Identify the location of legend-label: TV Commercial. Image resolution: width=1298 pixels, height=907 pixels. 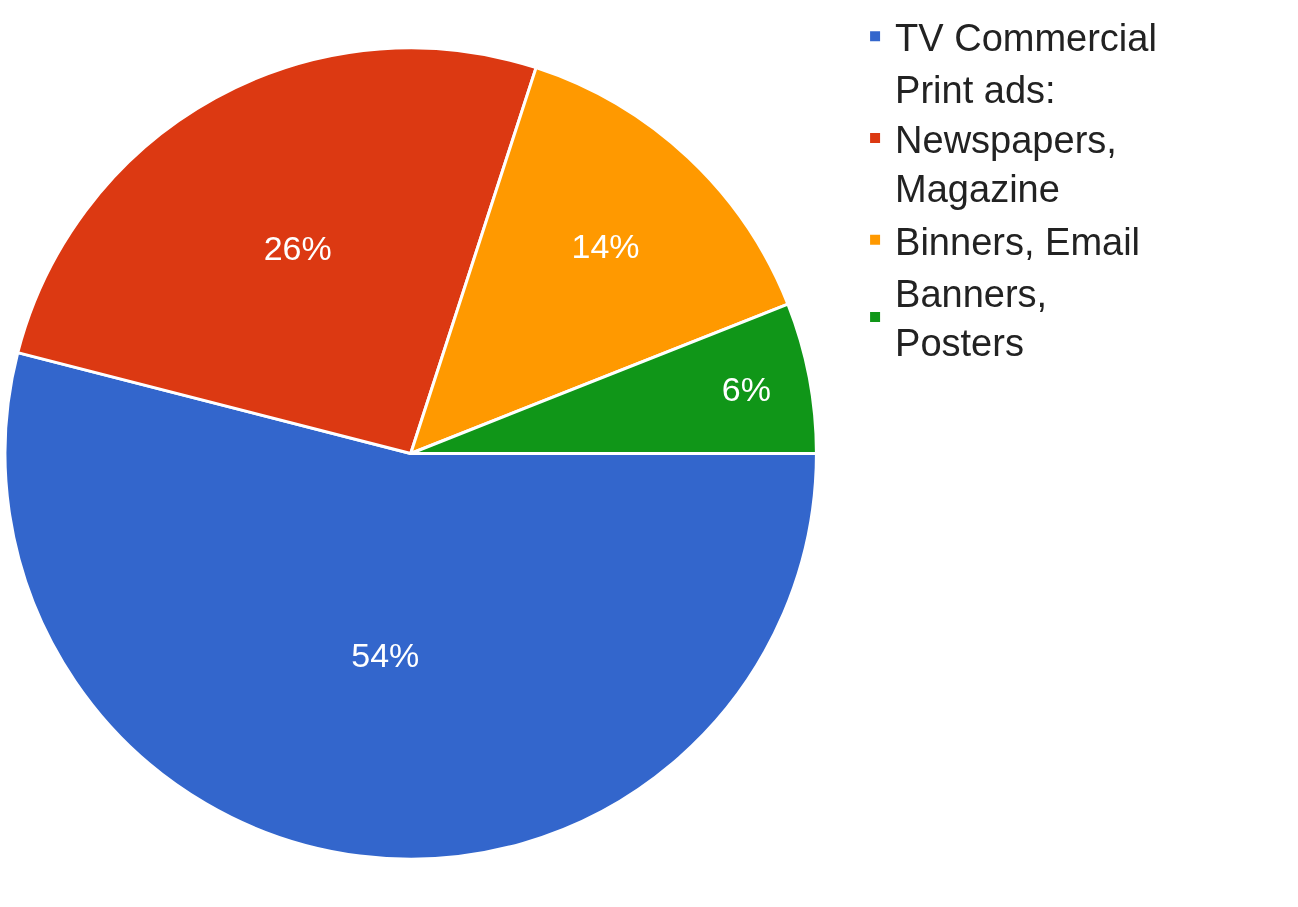
(1026, 38).